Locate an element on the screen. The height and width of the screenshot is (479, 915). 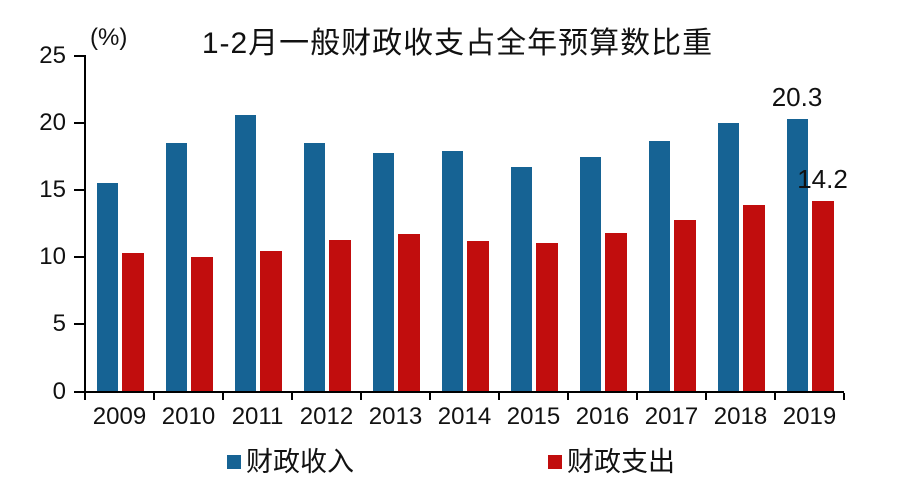
bar-revenue-2014 is located at coordinates (452, 271).